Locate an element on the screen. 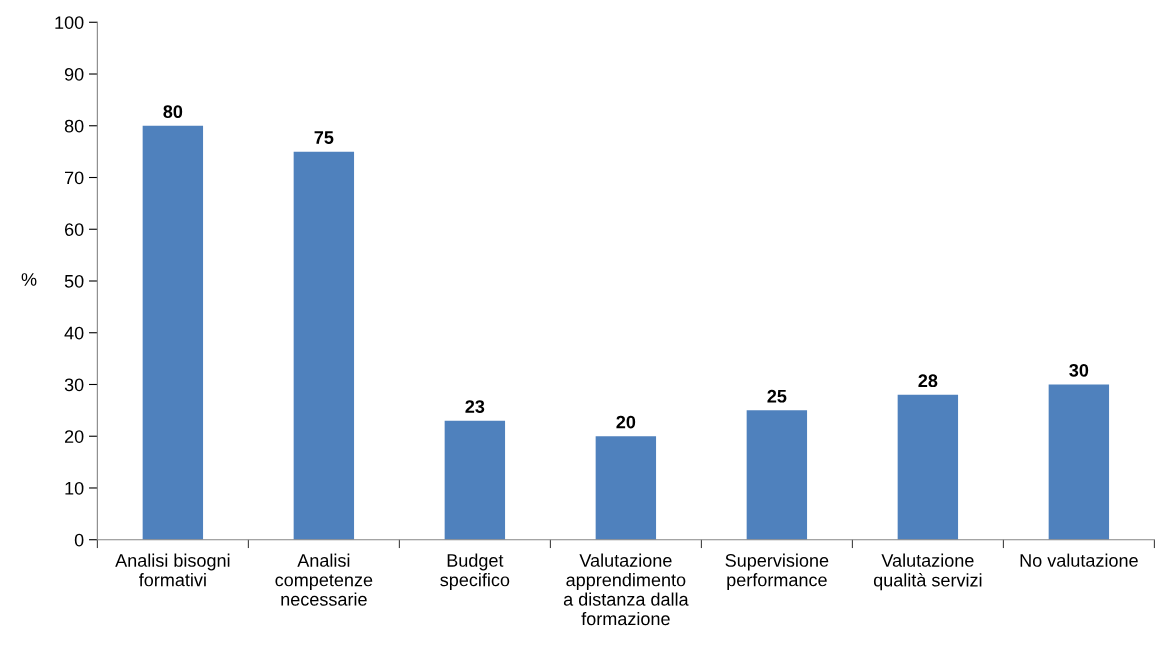  data-label: 80 is located at coordinates (173, 112).